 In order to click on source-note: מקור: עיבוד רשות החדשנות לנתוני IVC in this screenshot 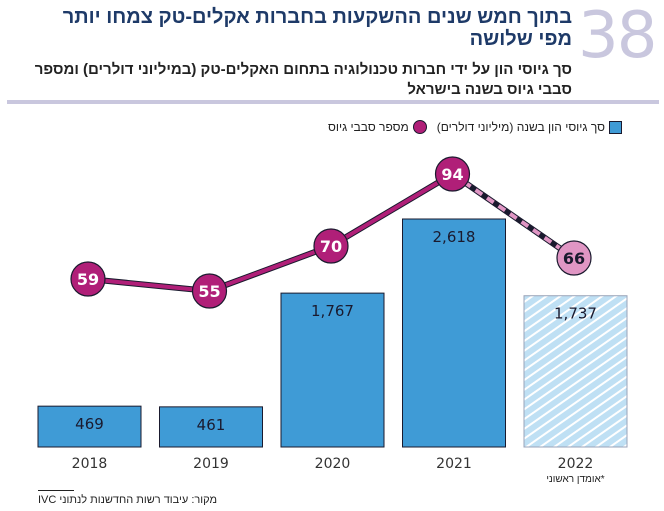, I will do `click(128, 500)`.